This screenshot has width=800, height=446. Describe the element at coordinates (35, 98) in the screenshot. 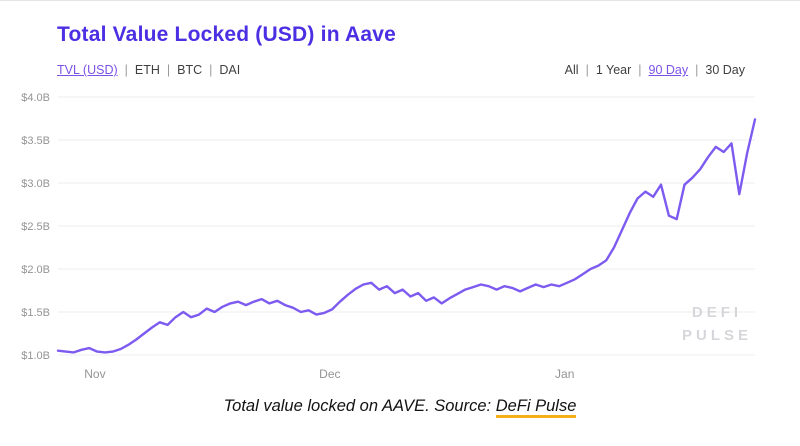

I see `y-tick-label: $4.0B` at that location.